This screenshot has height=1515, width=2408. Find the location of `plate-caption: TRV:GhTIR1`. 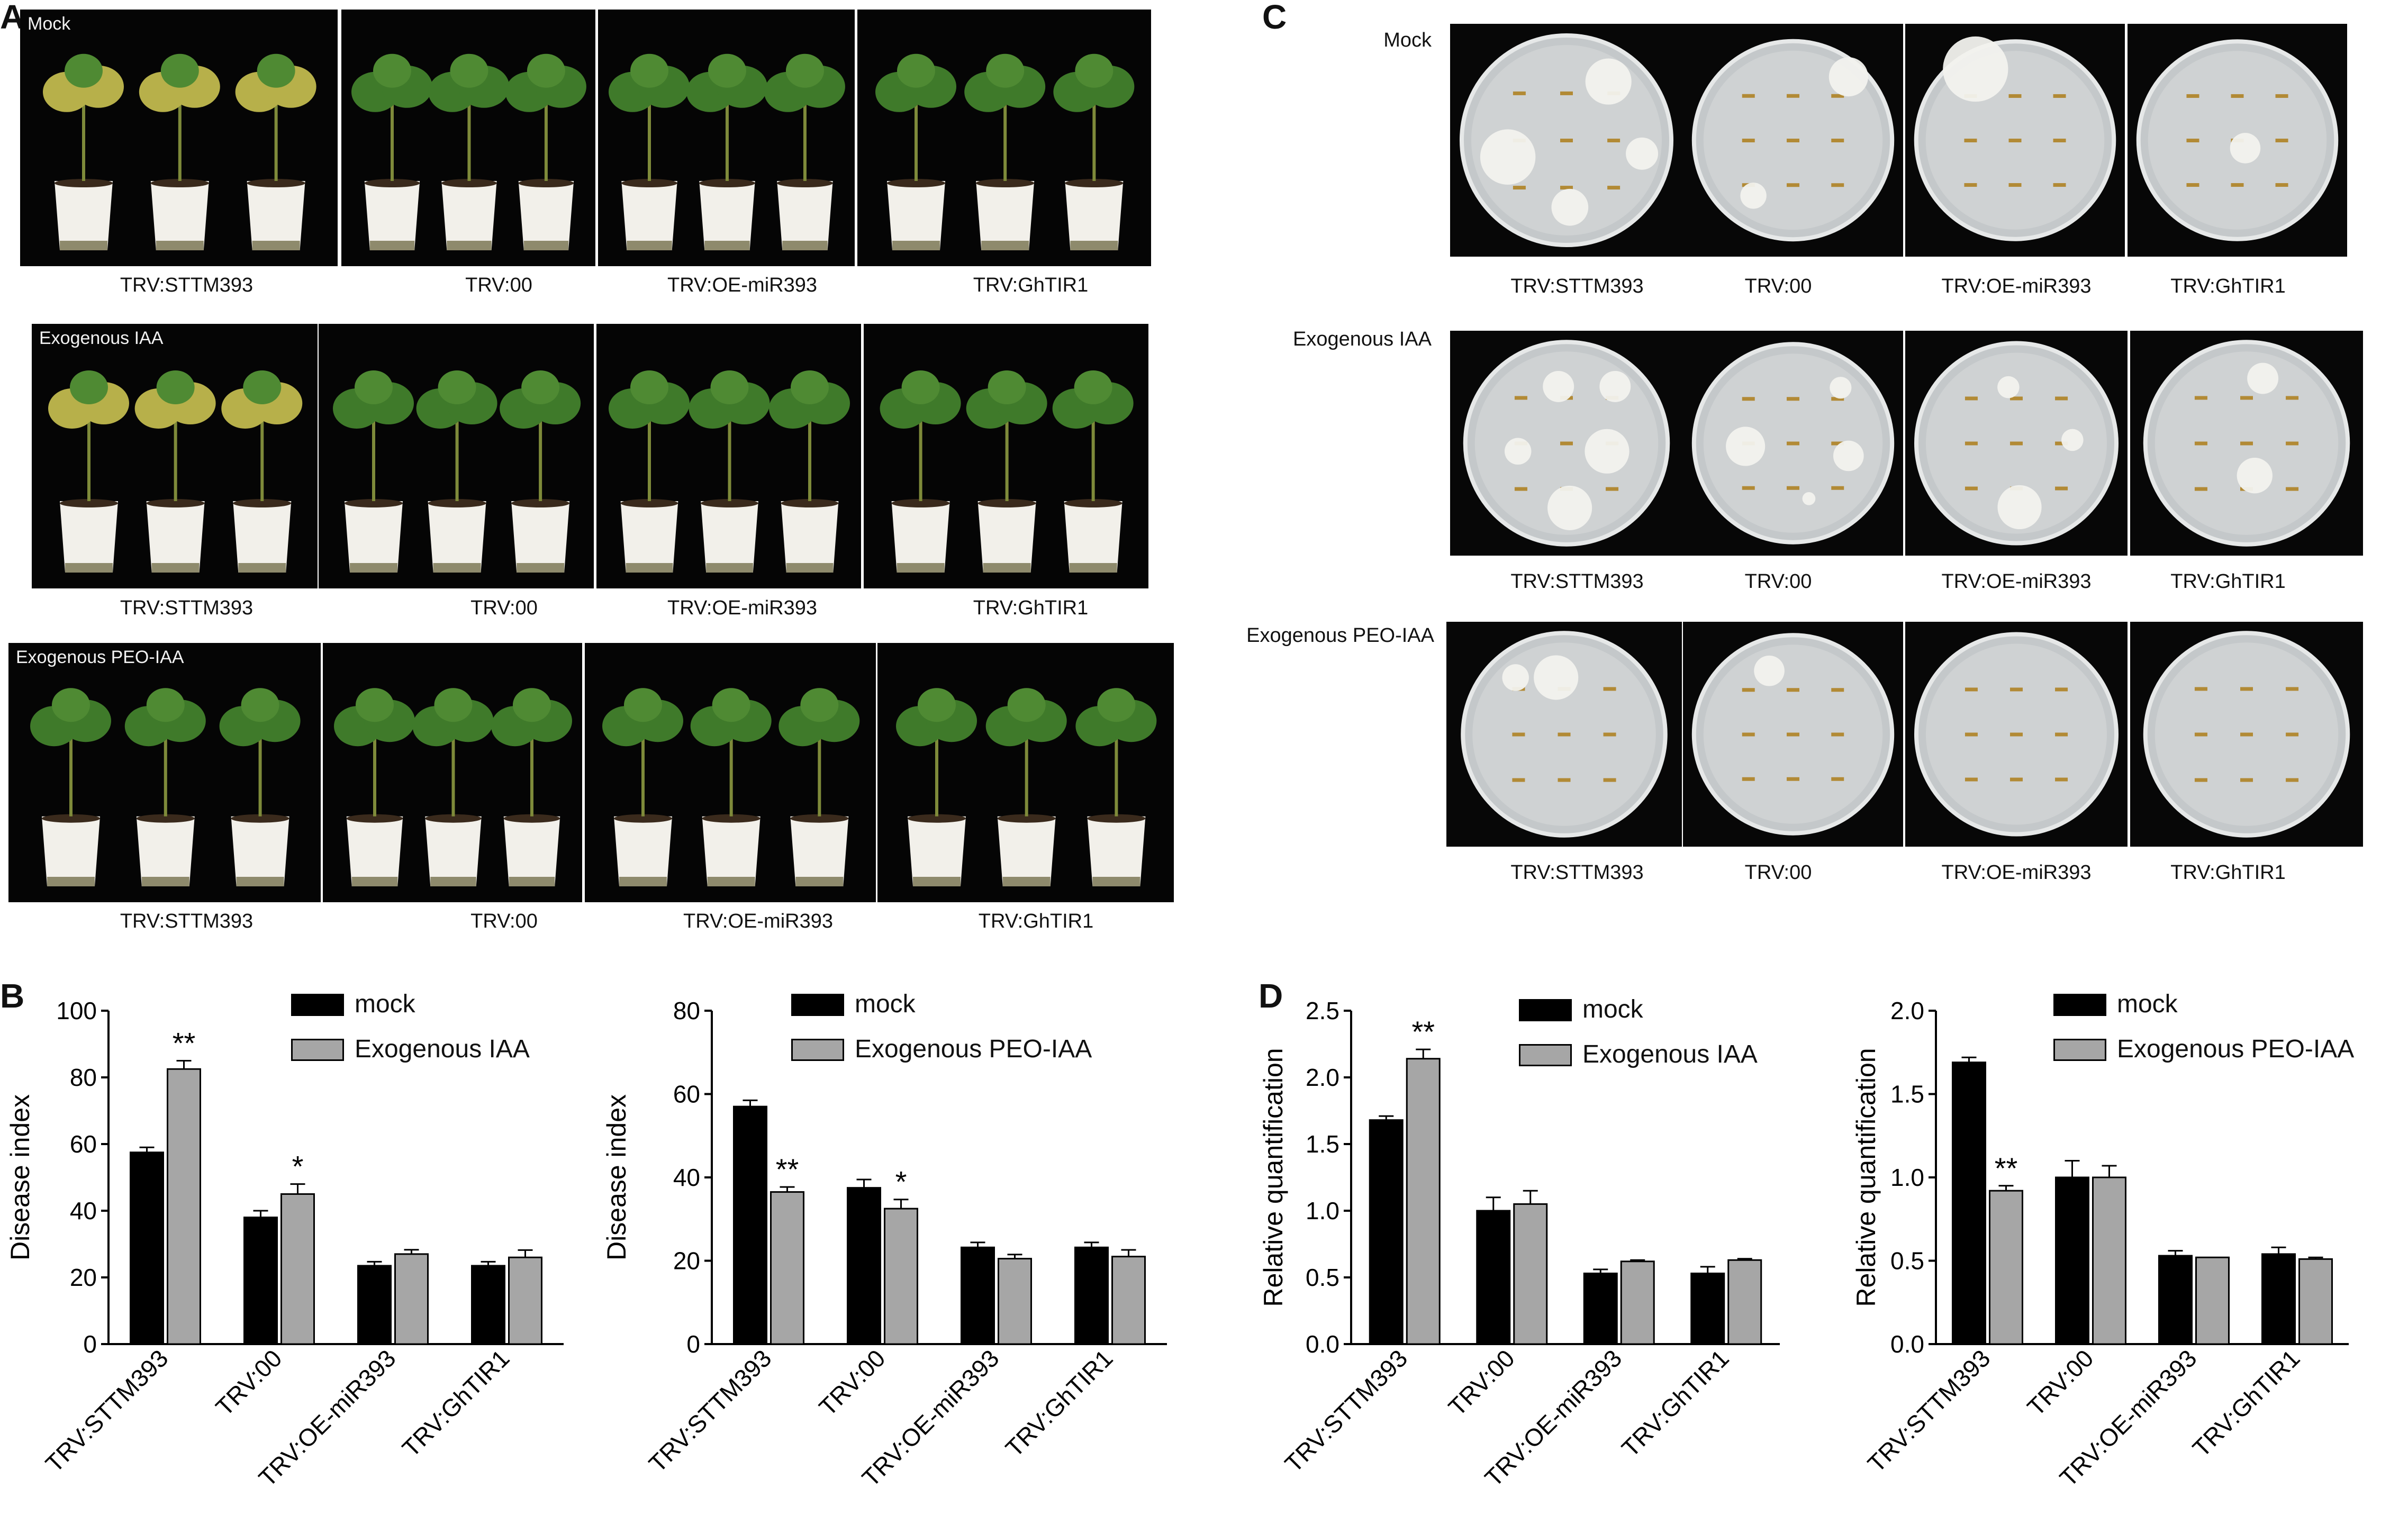

plate-caption: TRV:GhTIR1 is located at coordinates (2228, 286).